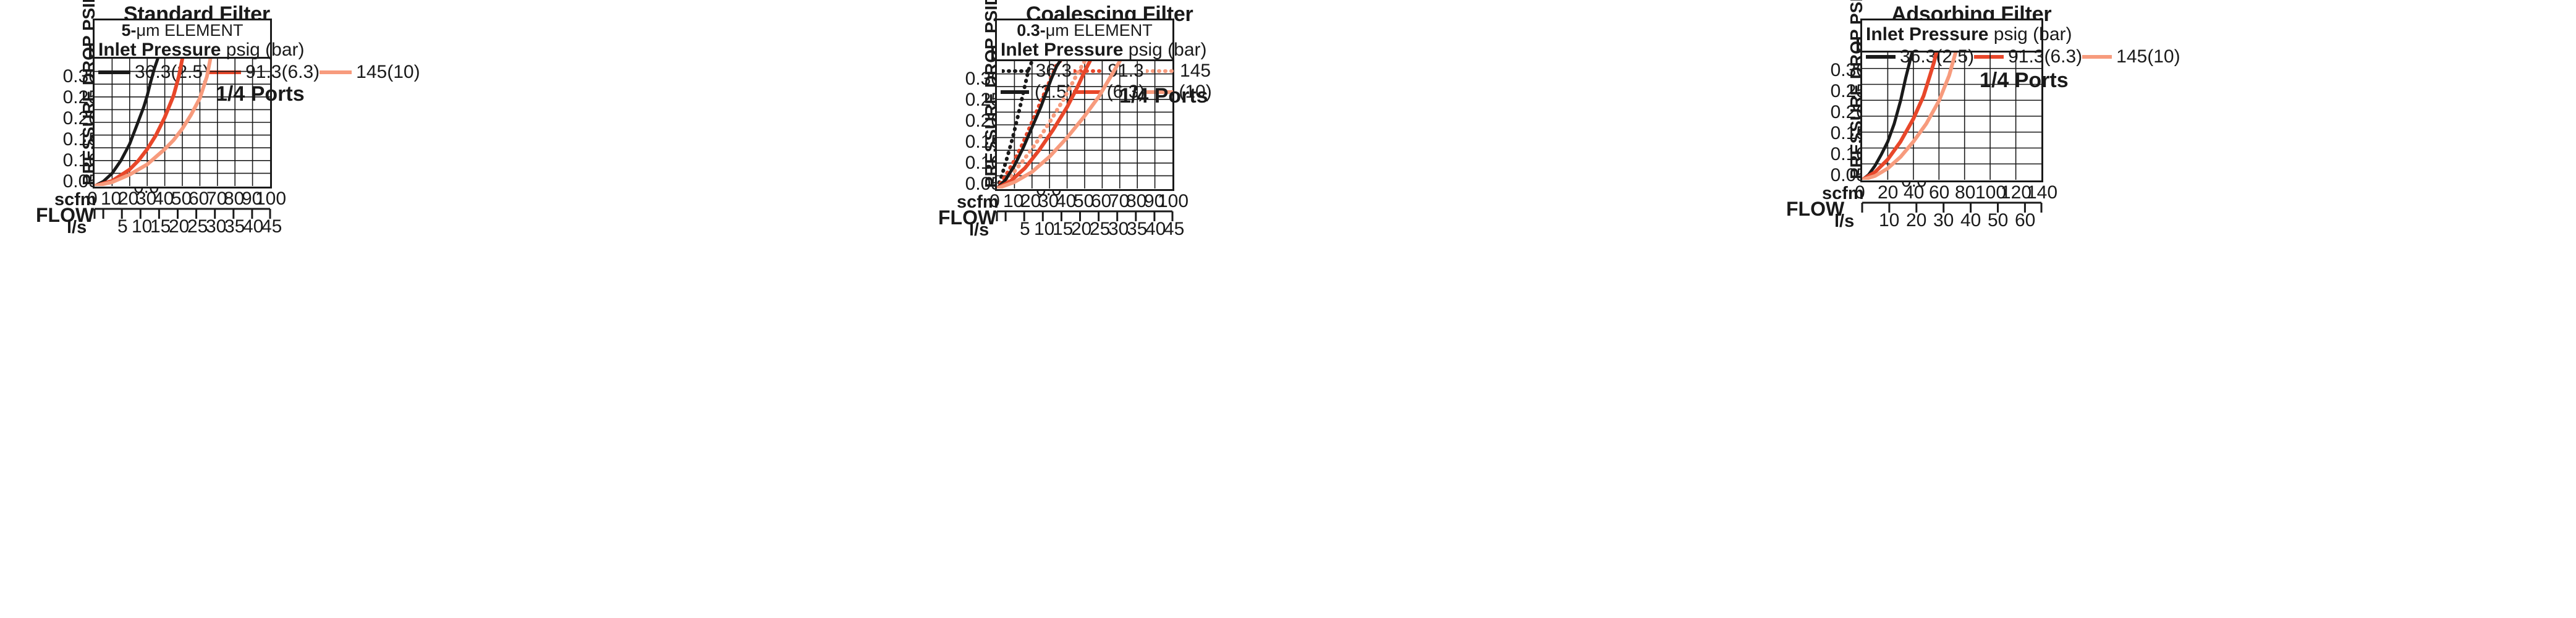  I want to click on x-tick-ls-a5: 60, so click(2025, 221).